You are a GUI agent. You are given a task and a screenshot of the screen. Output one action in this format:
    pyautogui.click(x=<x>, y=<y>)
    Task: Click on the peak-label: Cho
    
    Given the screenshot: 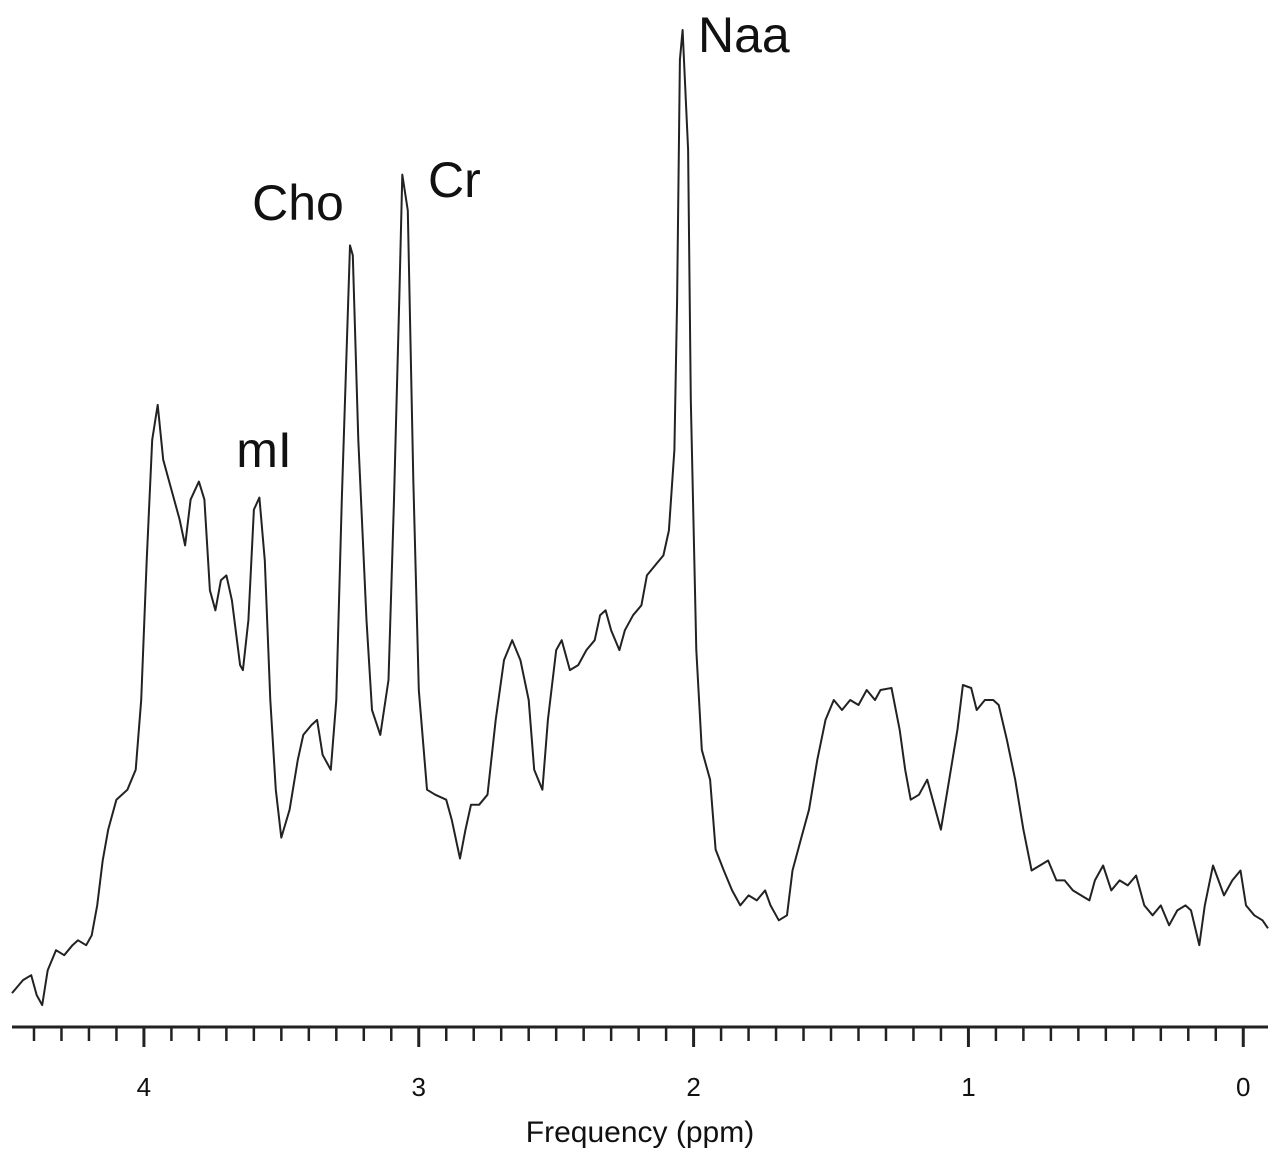 What is the action you would take?
    pyautogui.click(x=298, y=203)
    